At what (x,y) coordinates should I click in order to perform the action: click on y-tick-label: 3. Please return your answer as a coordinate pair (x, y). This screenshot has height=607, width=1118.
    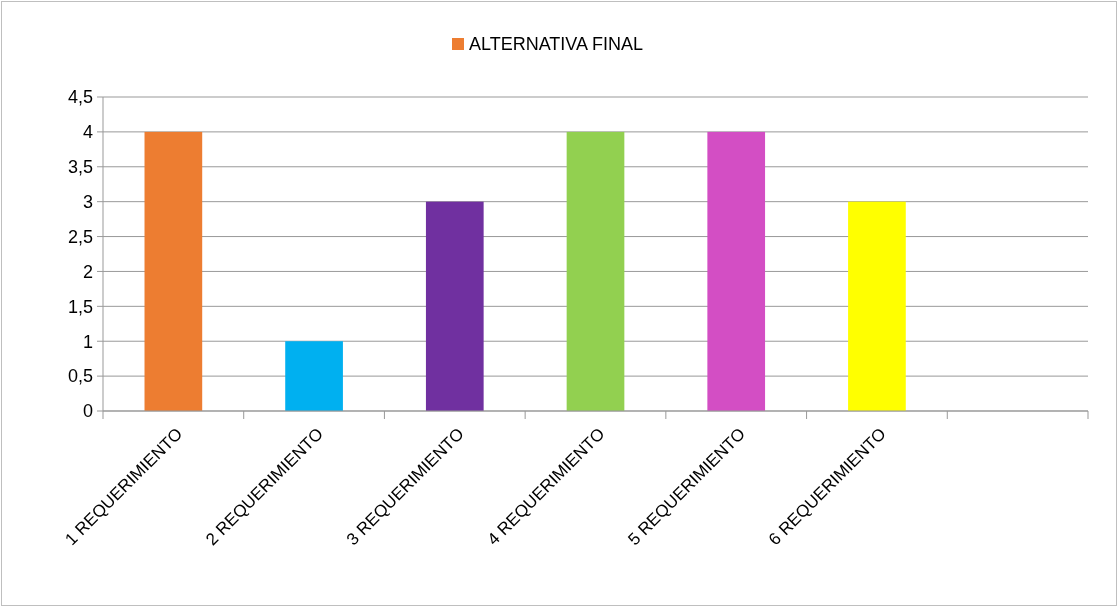
    Looking at the image, I should click on (87, 201).